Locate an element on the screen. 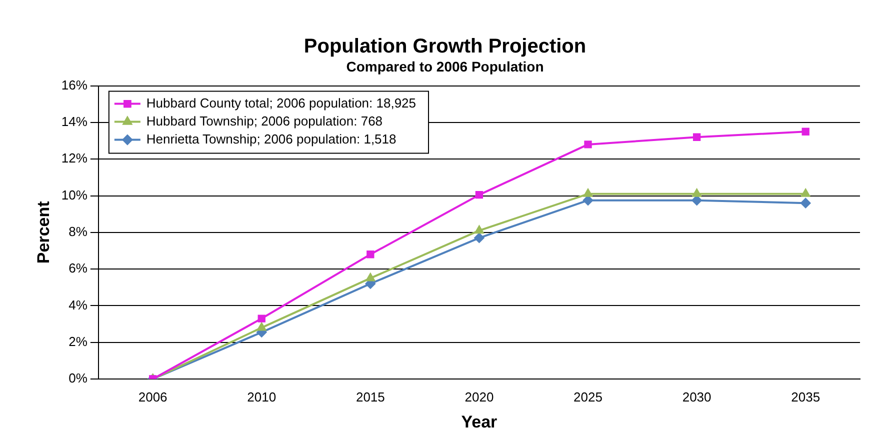 This screenshot has width=890, height=447. legend-label: Hubbard County total; 2006 population: 18,925 is located at coordinates (281, 102).